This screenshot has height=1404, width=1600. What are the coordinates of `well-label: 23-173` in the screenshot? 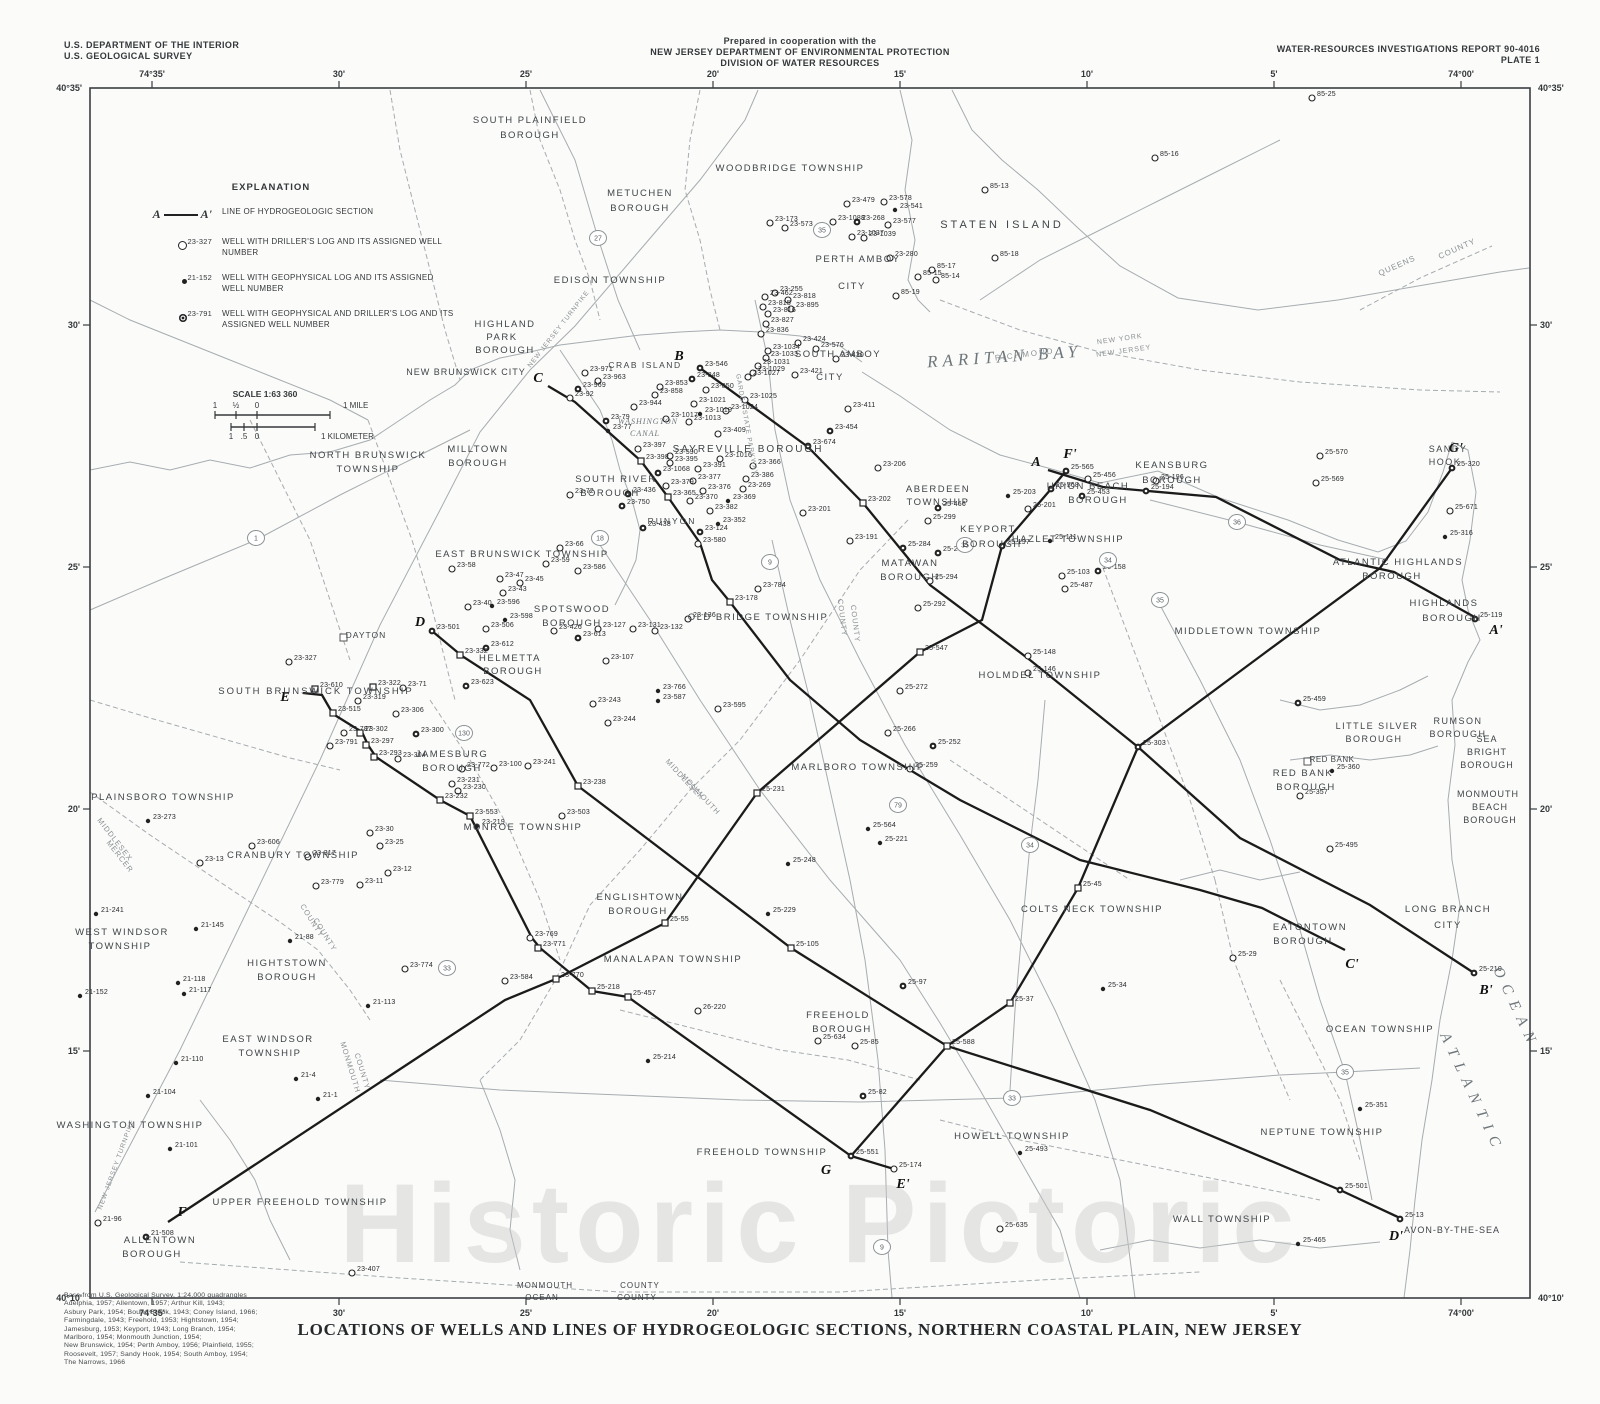 It's located at (786, 219).